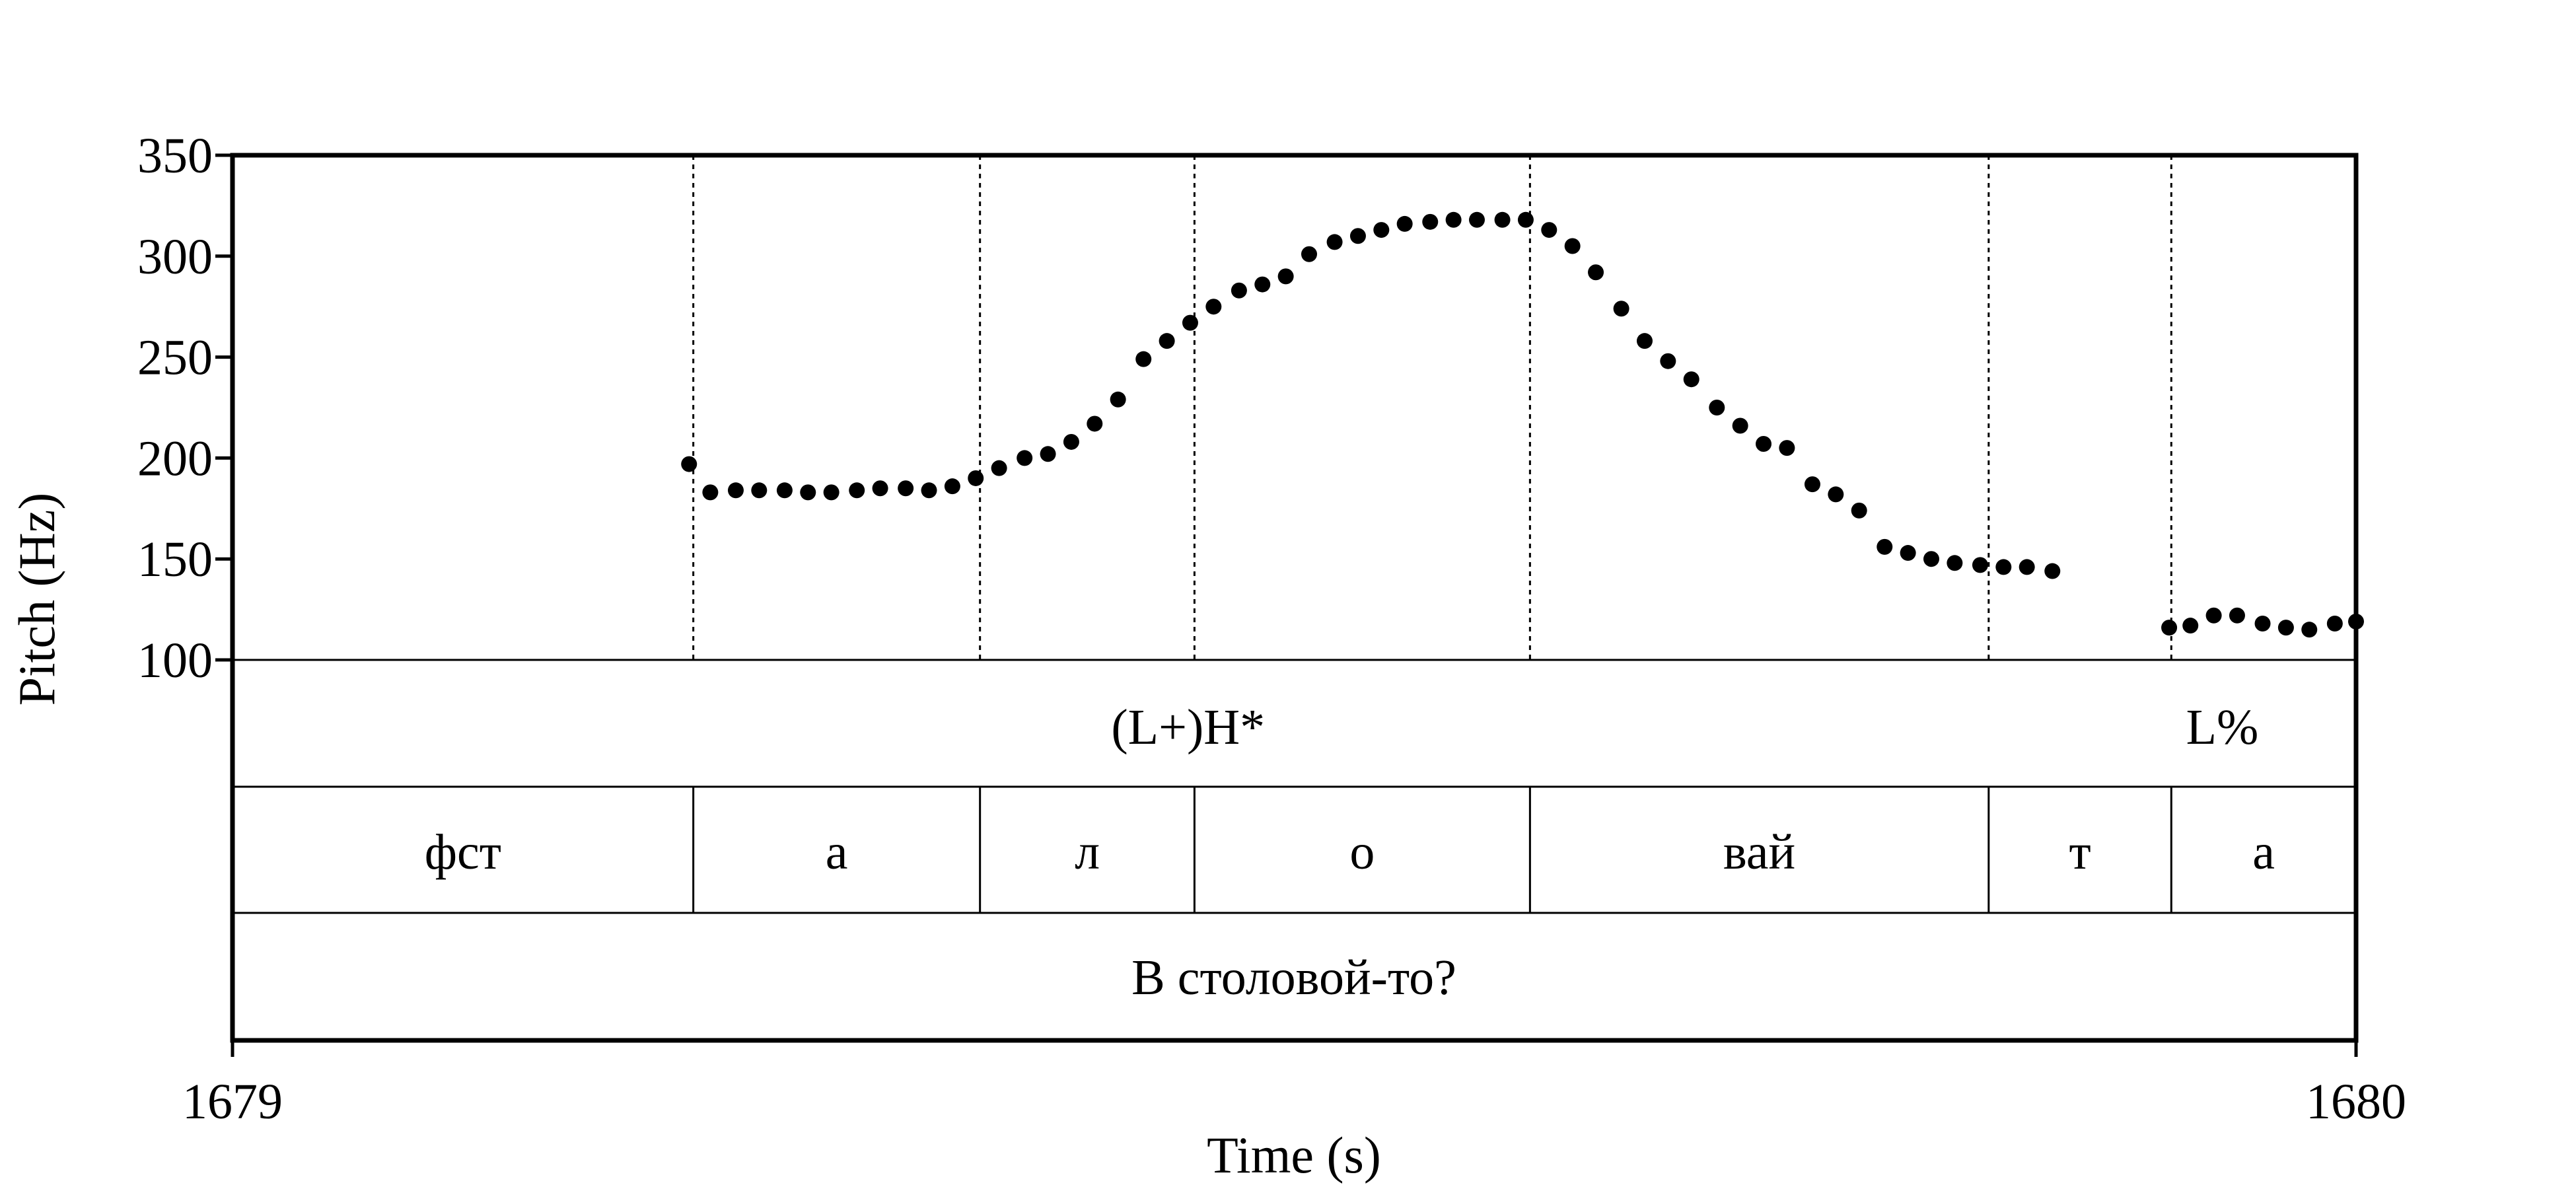 The image size is (2576, 1189). I want to click on y-tick-label: 300, so click(175, 257).